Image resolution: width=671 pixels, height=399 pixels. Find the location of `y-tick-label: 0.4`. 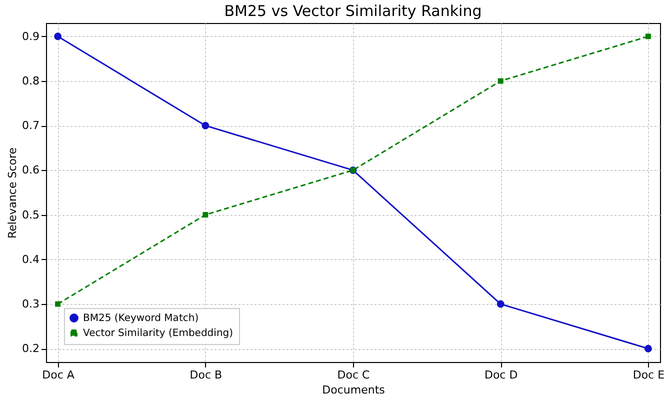

y-tick-label: 0.4 is located at coordinates (31, 259).